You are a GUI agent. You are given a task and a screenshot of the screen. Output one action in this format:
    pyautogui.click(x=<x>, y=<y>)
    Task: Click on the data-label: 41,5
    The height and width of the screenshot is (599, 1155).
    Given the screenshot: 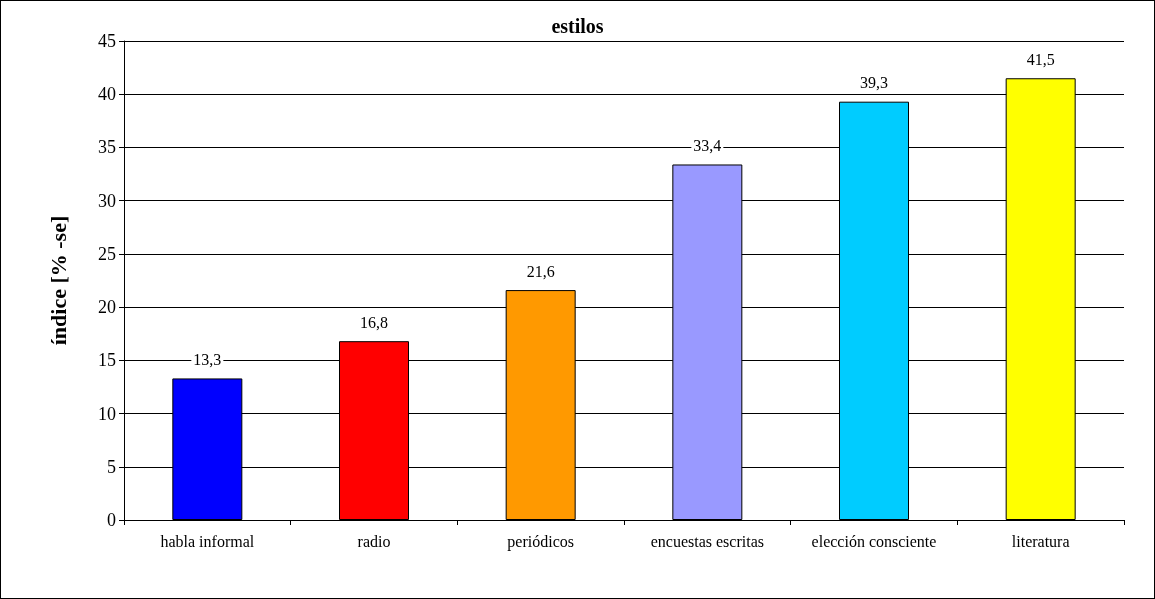 What is the action you would take?
    pyautogui.click(x=1040, y=59)
    